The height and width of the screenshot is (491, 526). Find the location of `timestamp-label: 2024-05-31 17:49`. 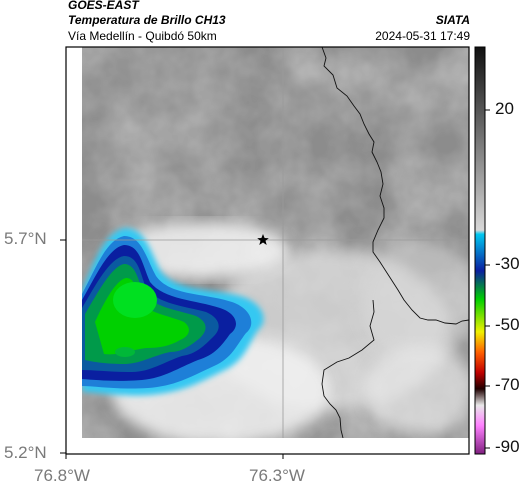

timestamp-label: 2024-05-31 17:49 is located at coordinates (422, 36).